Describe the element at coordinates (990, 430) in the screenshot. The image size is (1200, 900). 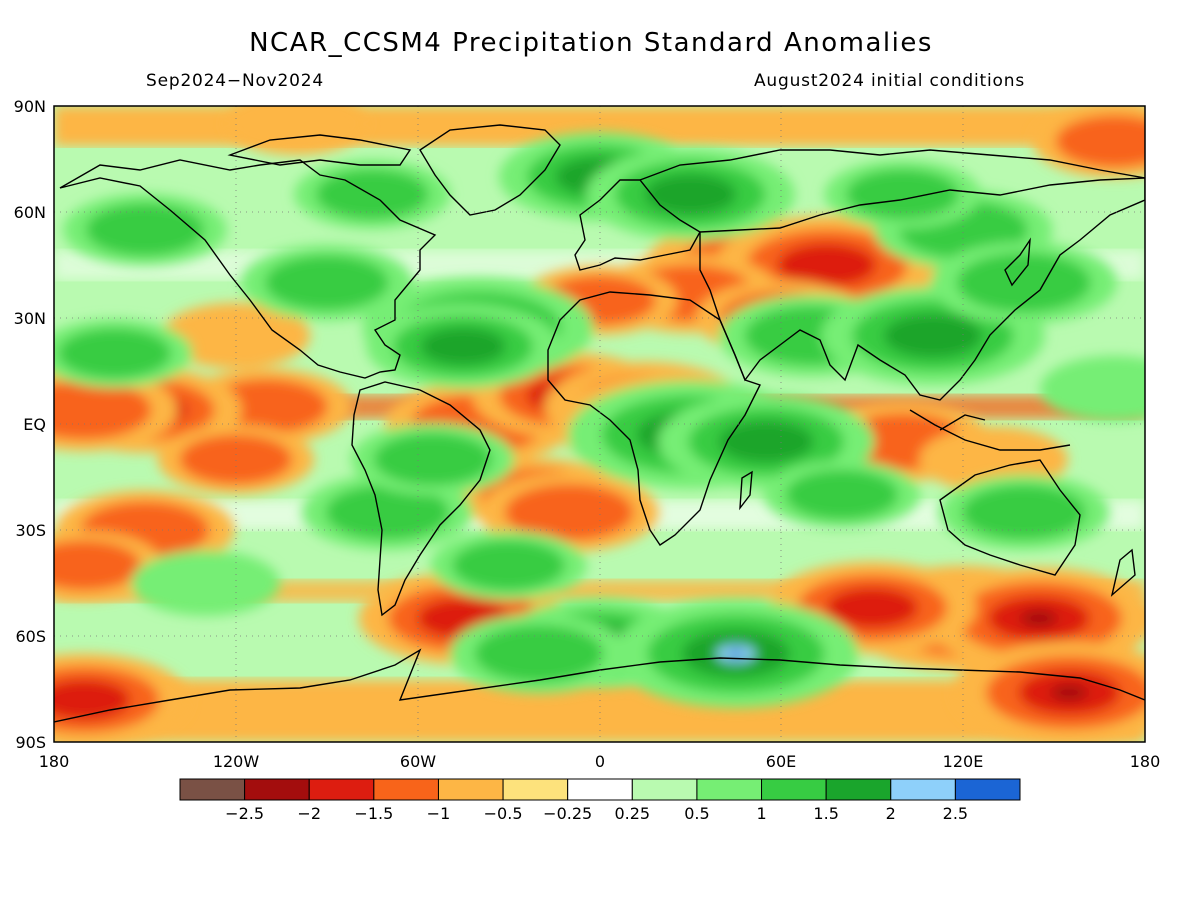
I see `maritime-continent-coast` at that location.